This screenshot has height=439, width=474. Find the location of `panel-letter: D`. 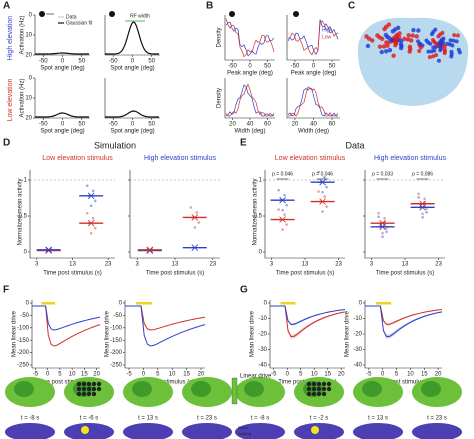

panel-letter: D is located at coordinates (6, 143).